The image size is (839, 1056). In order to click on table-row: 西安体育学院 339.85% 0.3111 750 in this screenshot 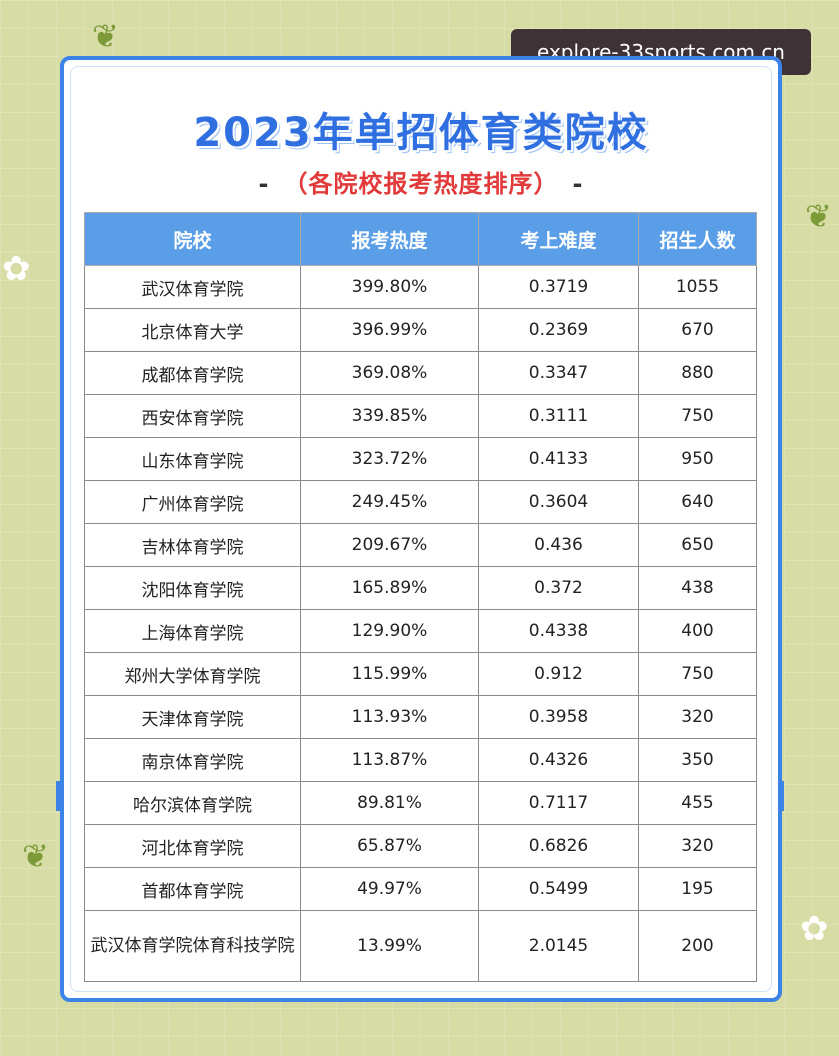, I will do `click(420, 416)`.